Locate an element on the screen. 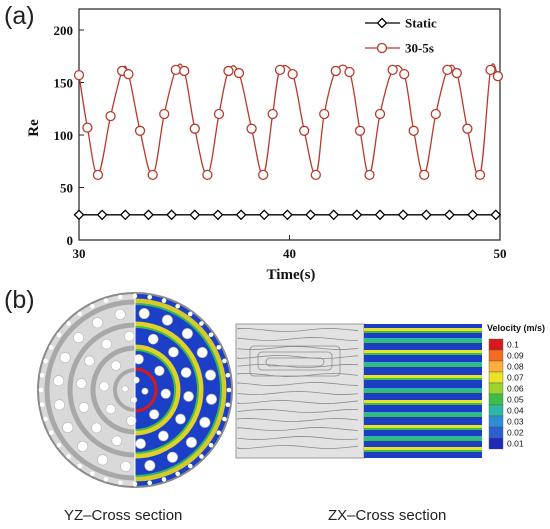  zx-cross-section-image is located at coordinates (358, 391).